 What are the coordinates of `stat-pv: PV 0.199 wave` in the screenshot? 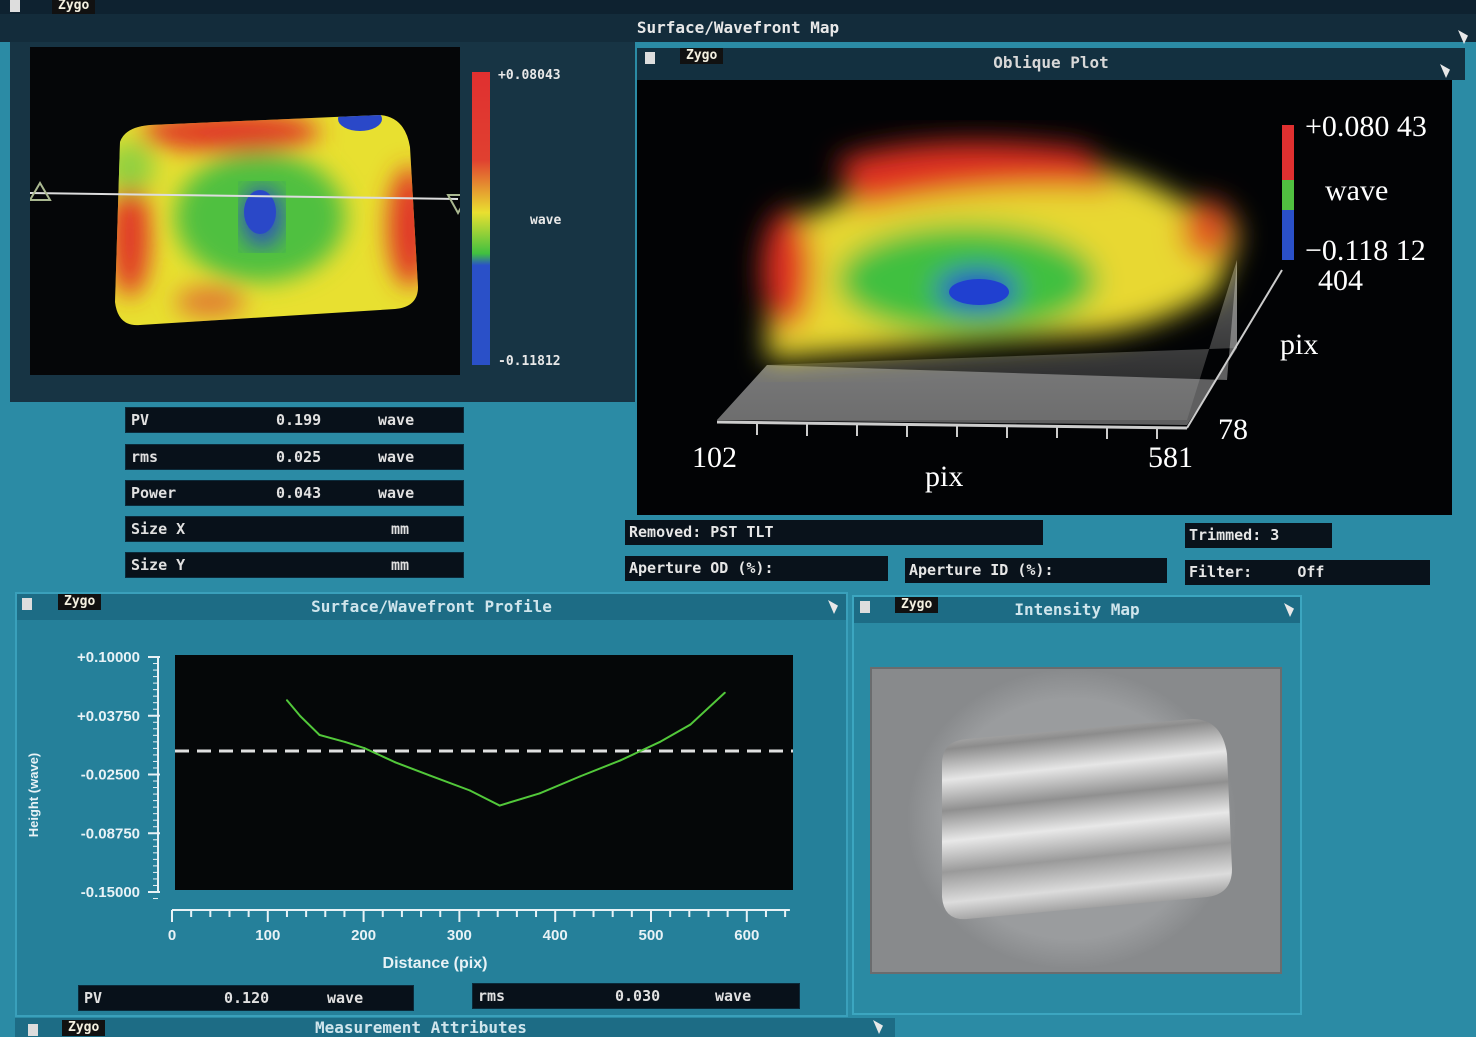 It's located at (294, 420).